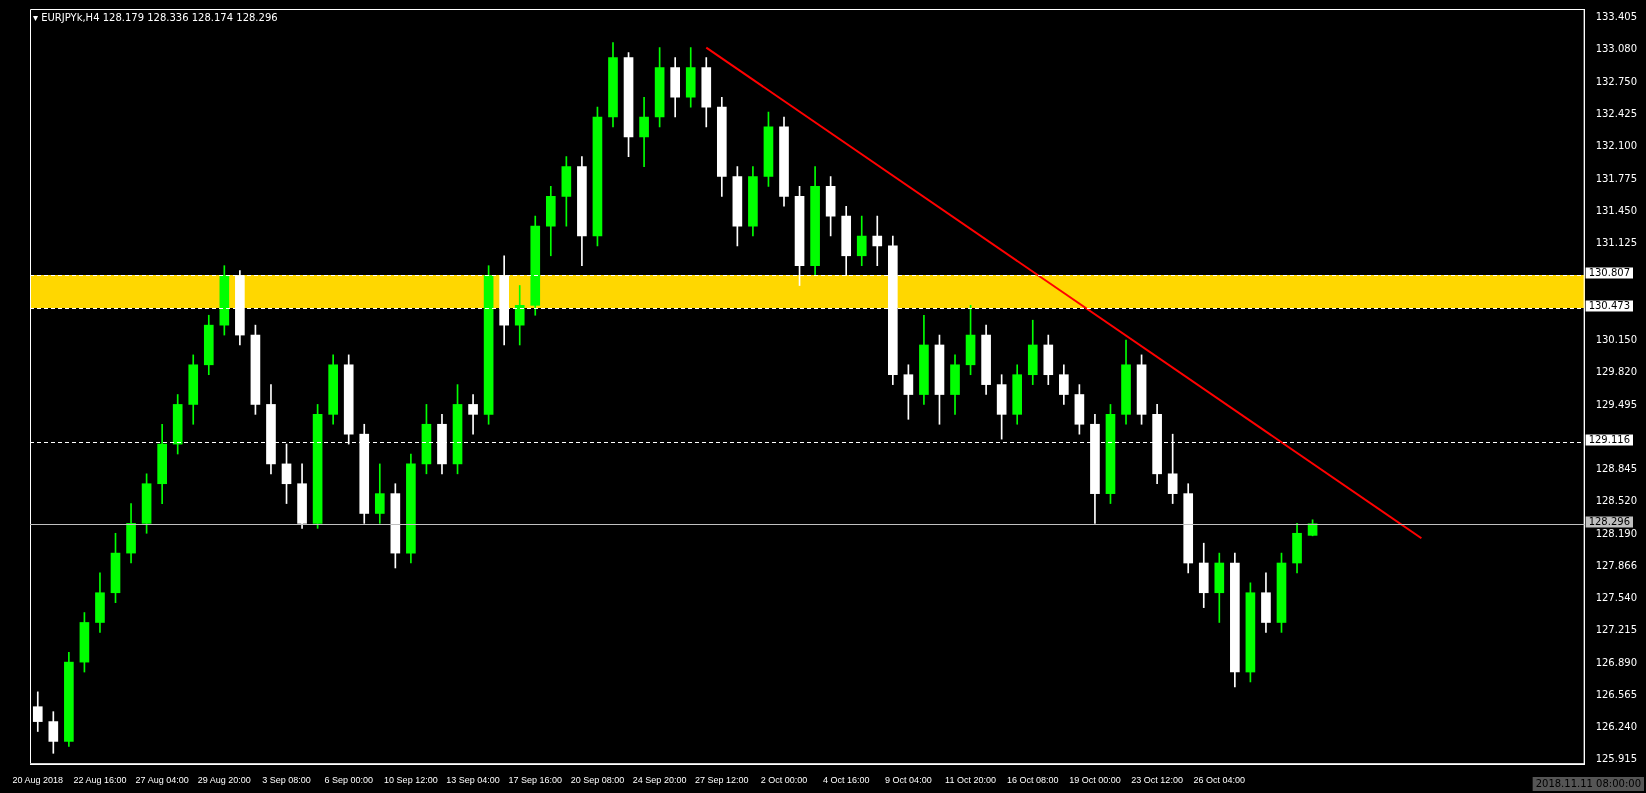  What do you see at coordinates (1616, 339) in the screenshot?
I see `y-tick-label: 130.150` at bounding box center [1616, 339].